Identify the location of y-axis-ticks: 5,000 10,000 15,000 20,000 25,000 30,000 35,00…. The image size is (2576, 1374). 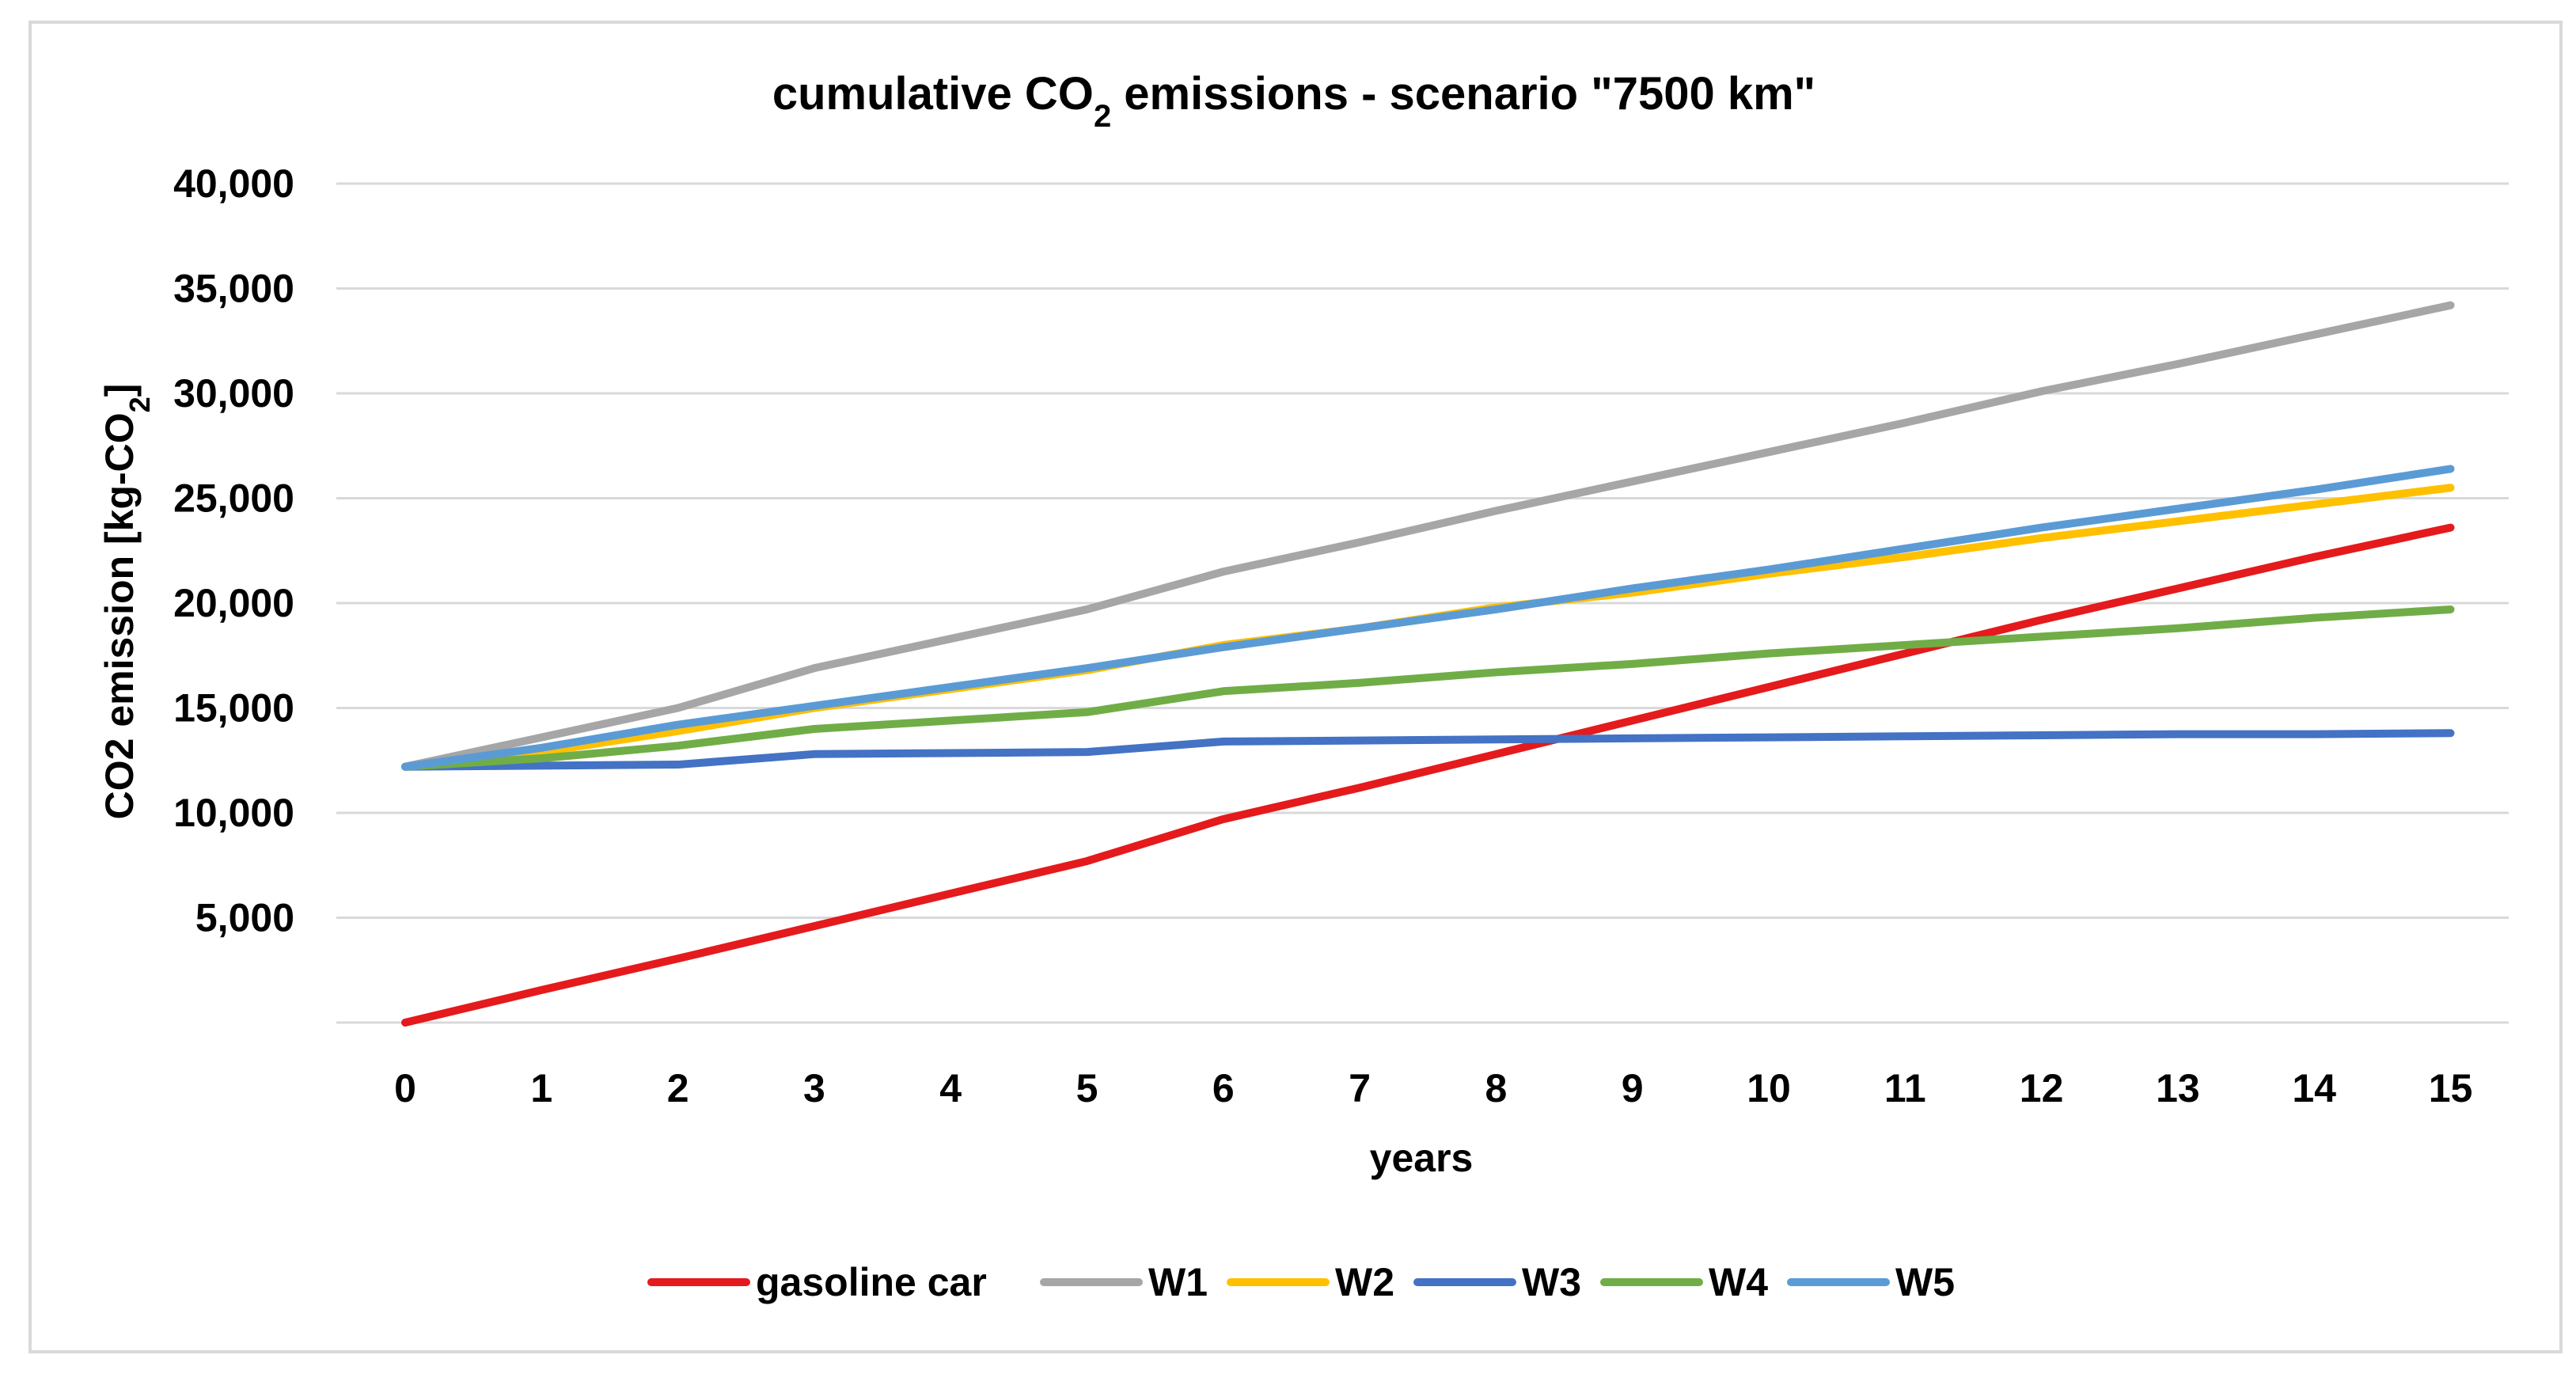
(233, 550).